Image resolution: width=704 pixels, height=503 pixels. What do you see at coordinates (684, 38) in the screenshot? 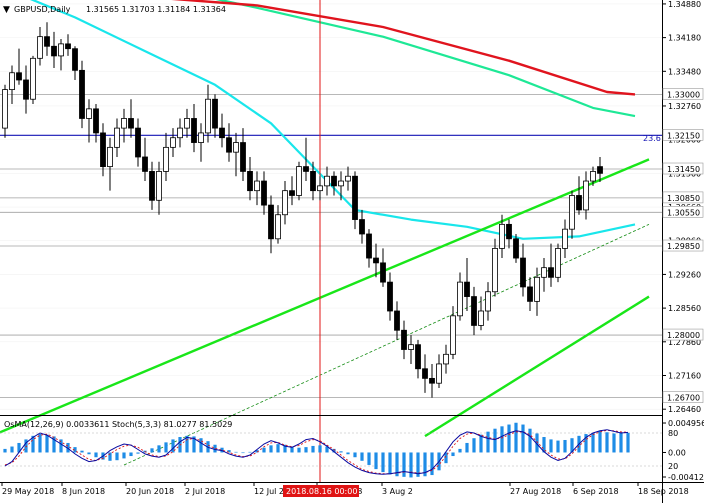
I see `price-tick-label: 1.34180` at bounding box center [684, 38].